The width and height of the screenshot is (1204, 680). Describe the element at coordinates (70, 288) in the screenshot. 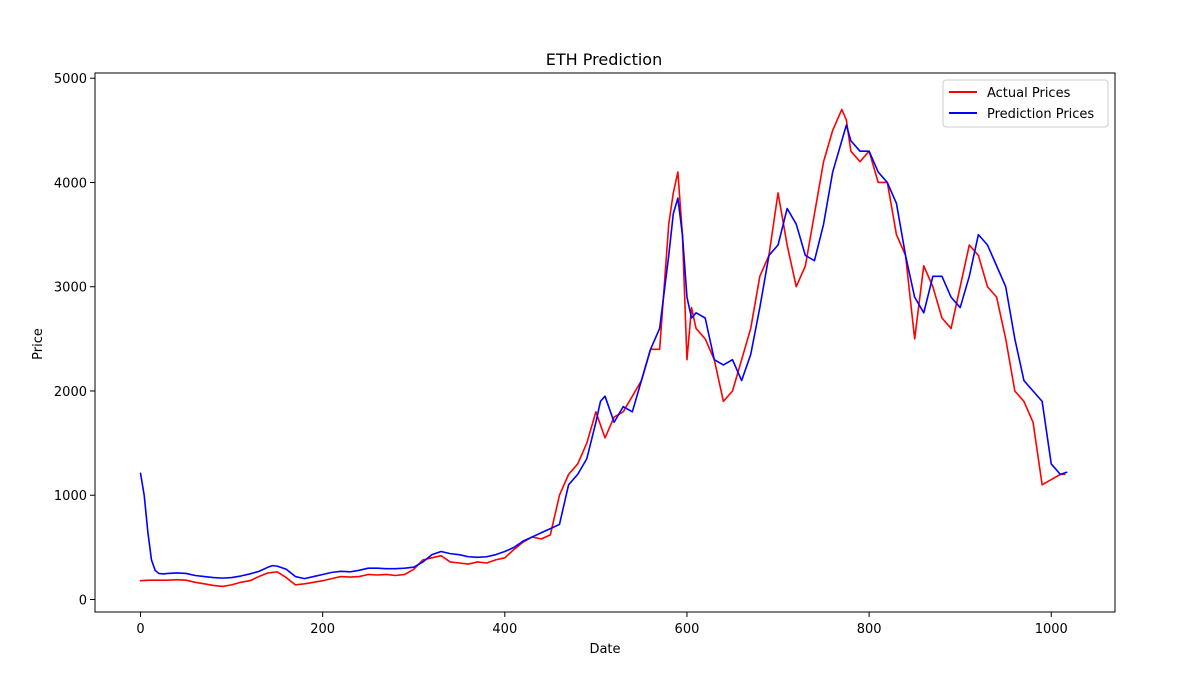

I see `y-tick-label: 3000` at that location.